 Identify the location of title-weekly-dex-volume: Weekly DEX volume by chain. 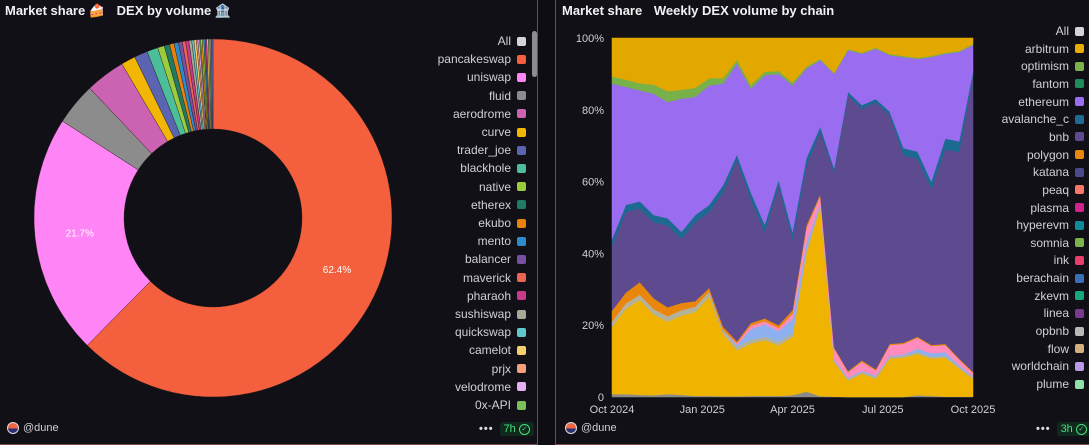
(744, 10).